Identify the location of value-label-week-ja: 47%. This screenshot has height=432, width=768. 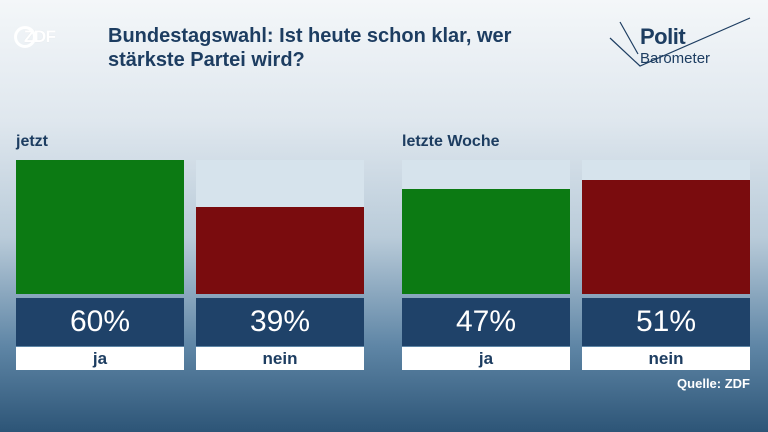
(486, 322).